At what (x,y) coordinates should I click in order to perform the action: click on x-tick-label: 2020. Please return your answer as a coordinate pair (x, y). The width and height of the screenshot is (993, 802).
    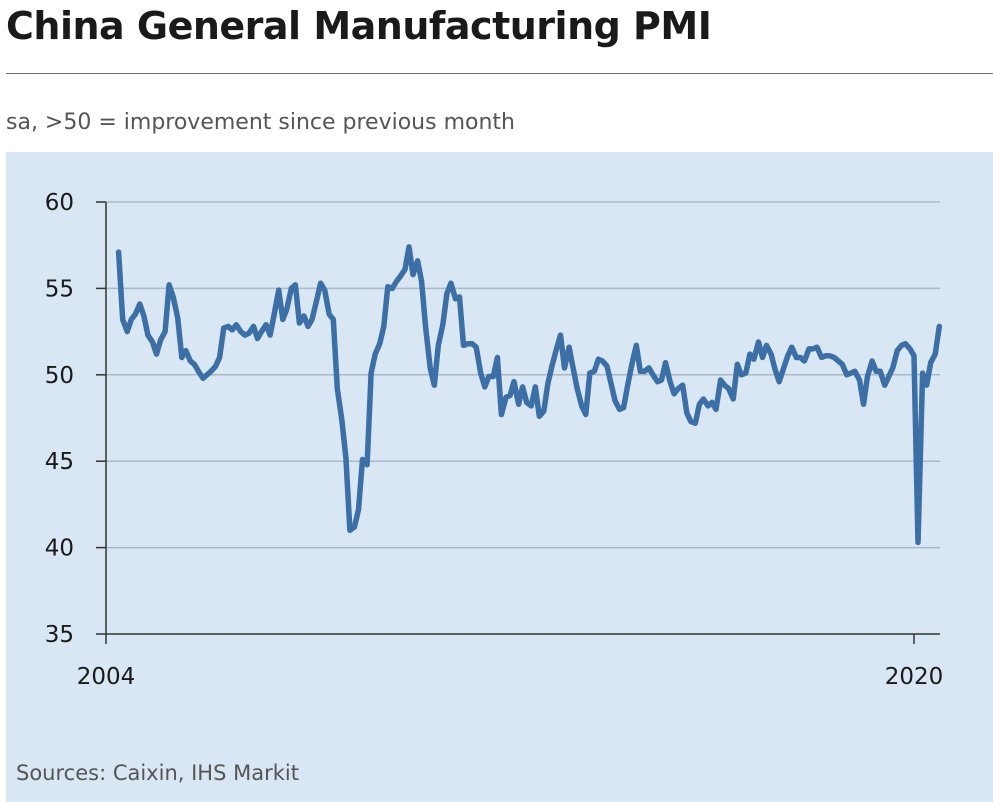
    Looking at the image, I should click on (914, 677).